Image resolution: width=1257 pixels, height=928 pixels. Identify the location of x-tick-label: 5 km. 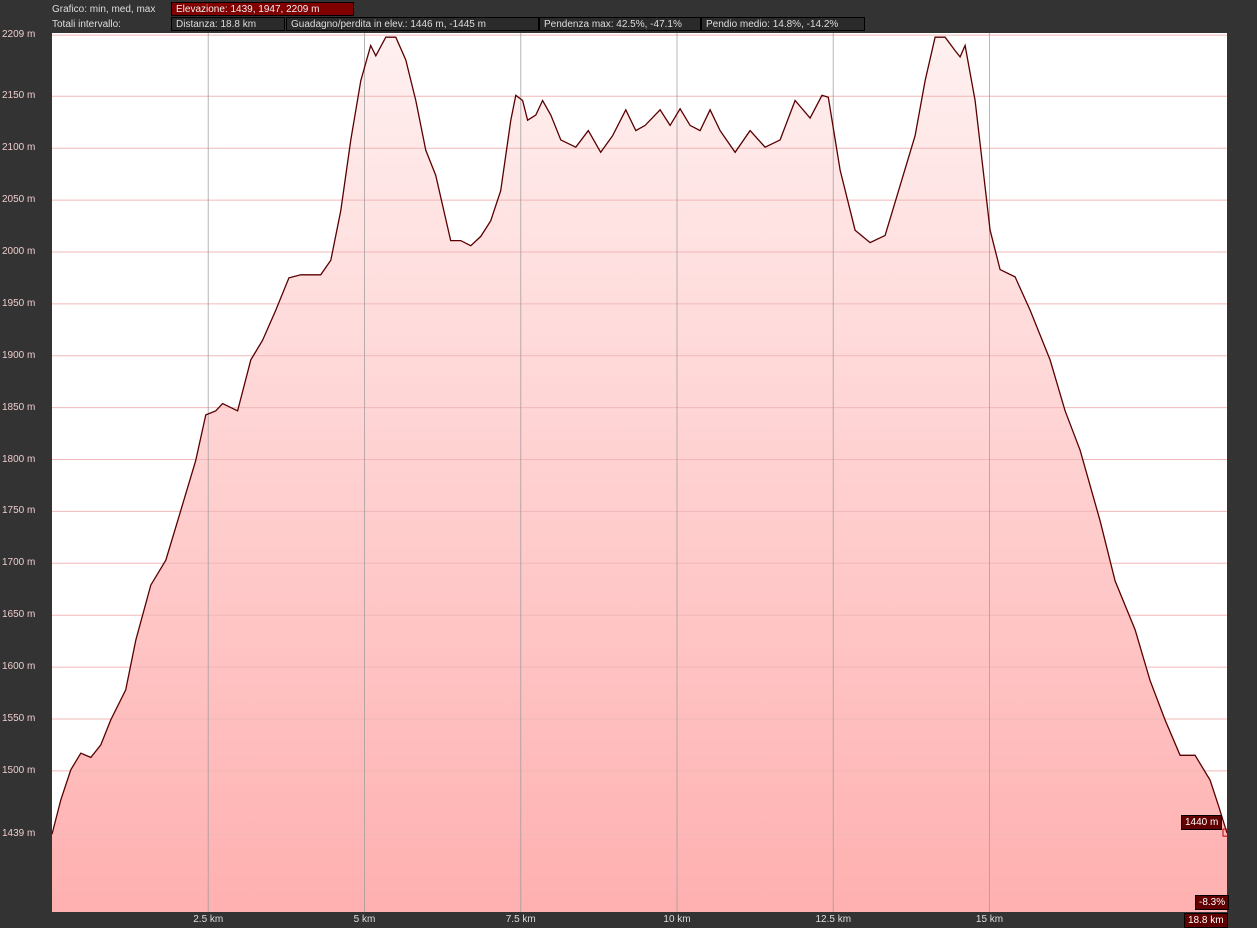
(364, 919).